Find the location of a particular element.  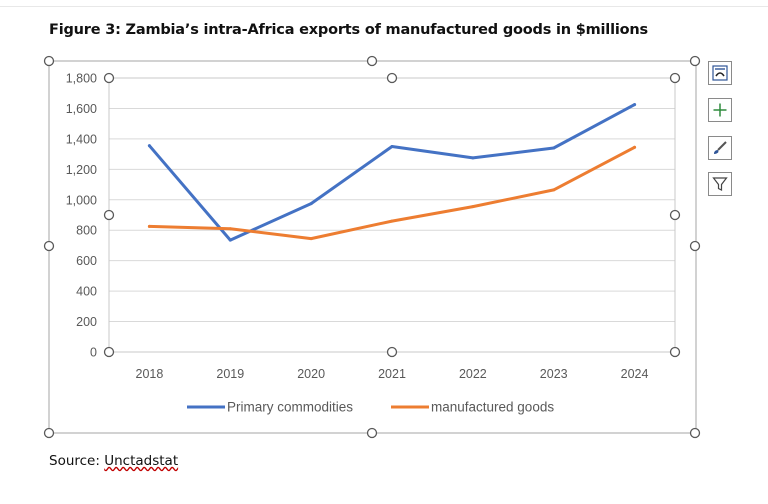

y-tick-label: 1,800 is located at coordinates (81, 79).